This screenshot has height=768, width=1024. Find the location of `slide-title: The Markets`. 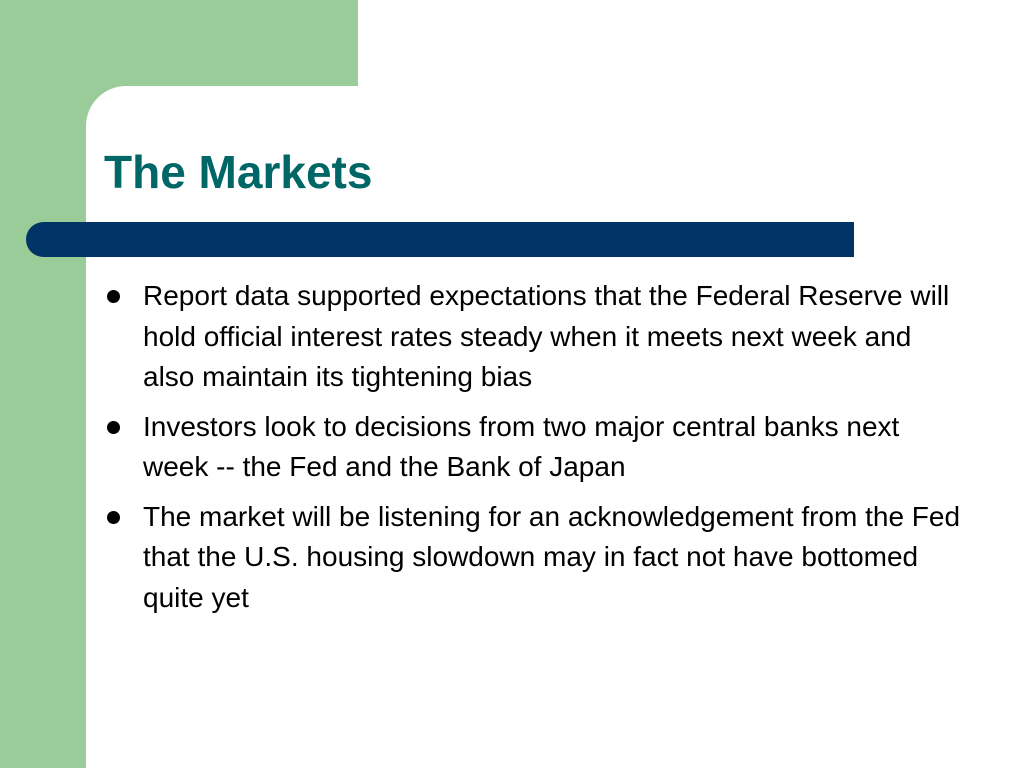

slide-title: The Markets is located at coordinates (238, 172).